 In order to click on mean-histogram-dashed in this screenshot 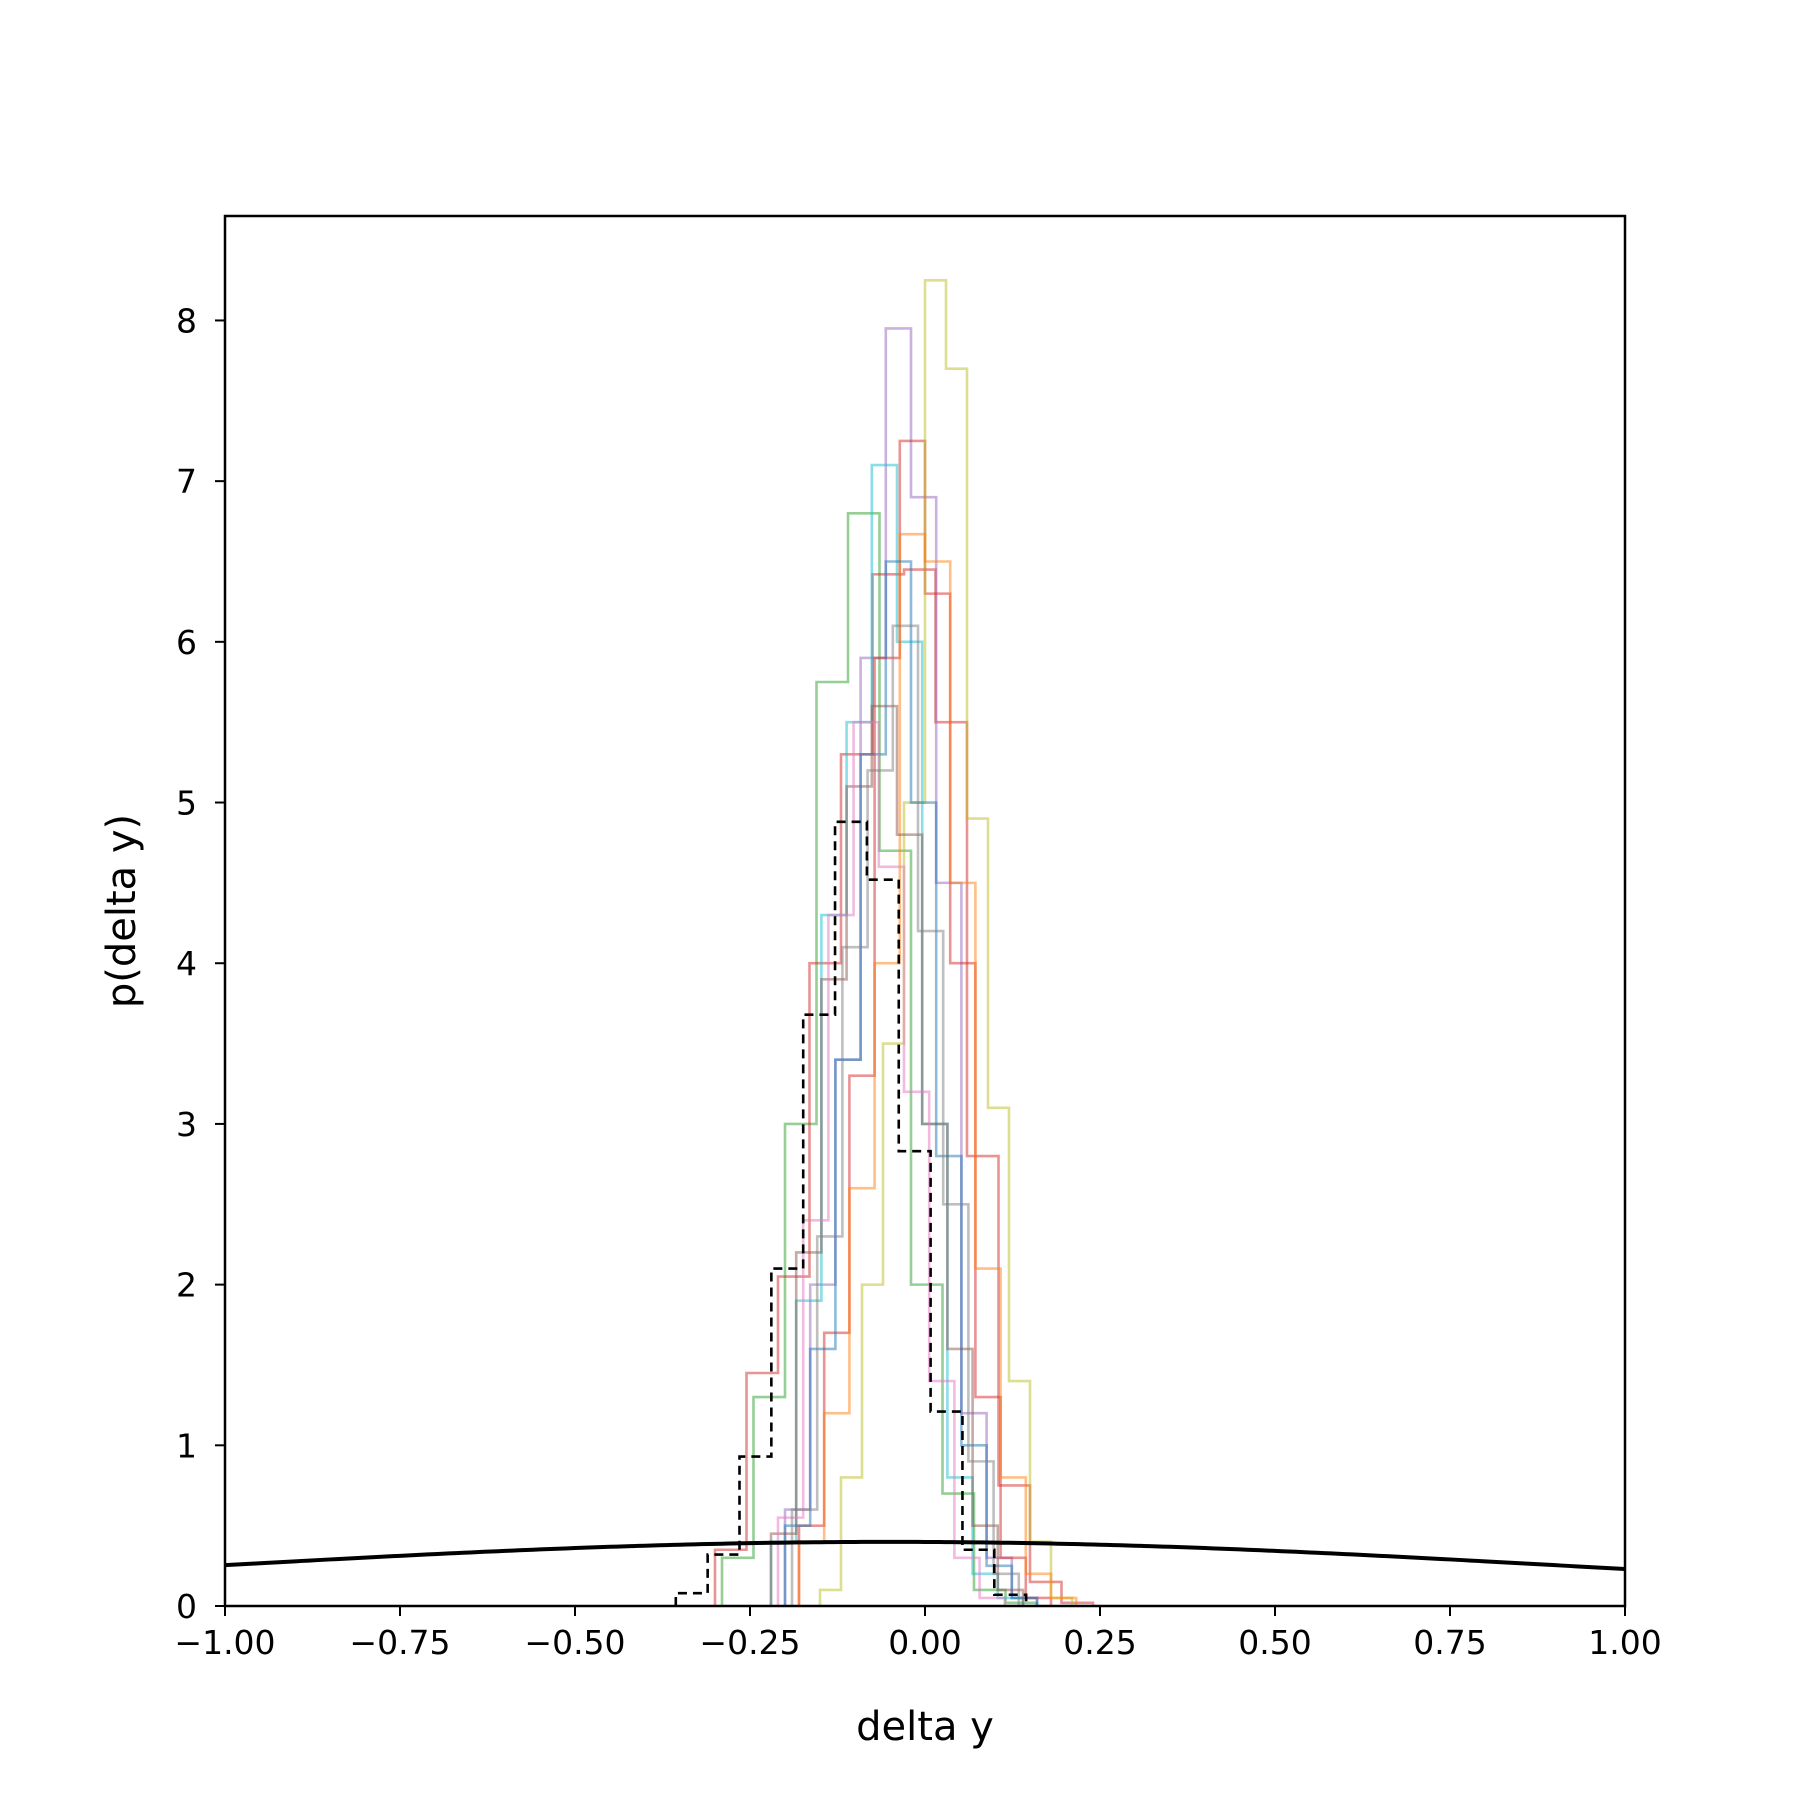, I will do `click(851, 1213)`.